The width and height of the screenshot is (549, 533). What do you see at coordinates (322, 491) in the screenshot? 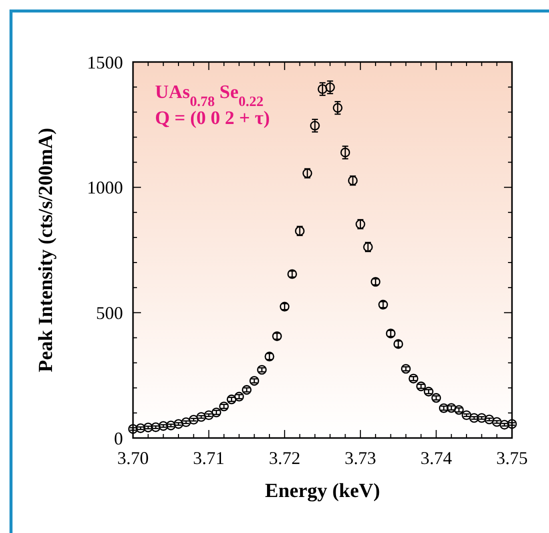
I see `x-axis-title: Energy (keV)` at bounding box center [322, 491].